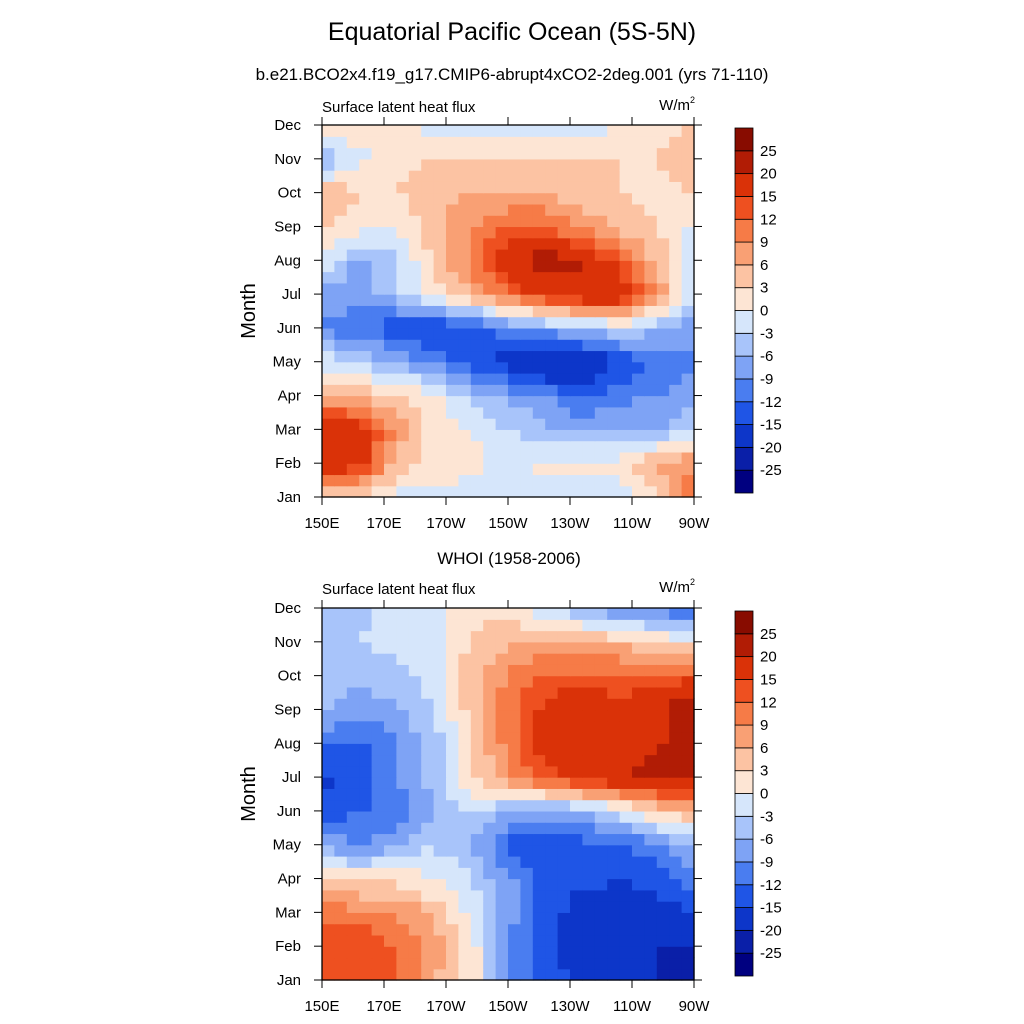 This screenshot has height=1024, width=1024. Describe the element at coordinates (768, 679) in the screenshot. I see `colorbar-label: 15` at that location.